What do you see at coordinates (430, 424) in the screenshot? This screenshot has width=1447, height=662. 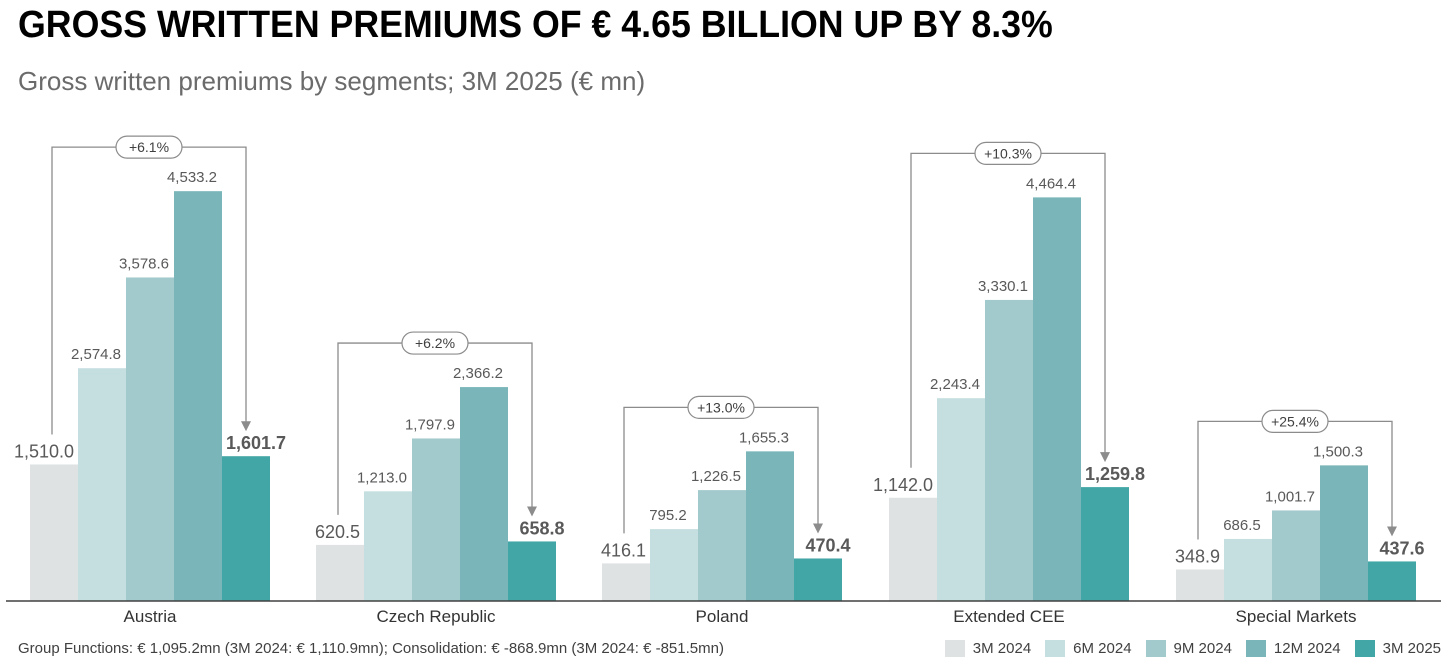 I see `data-label-czech-republic-9m-2024: 1,797.9` at bounding box center [430, 424].